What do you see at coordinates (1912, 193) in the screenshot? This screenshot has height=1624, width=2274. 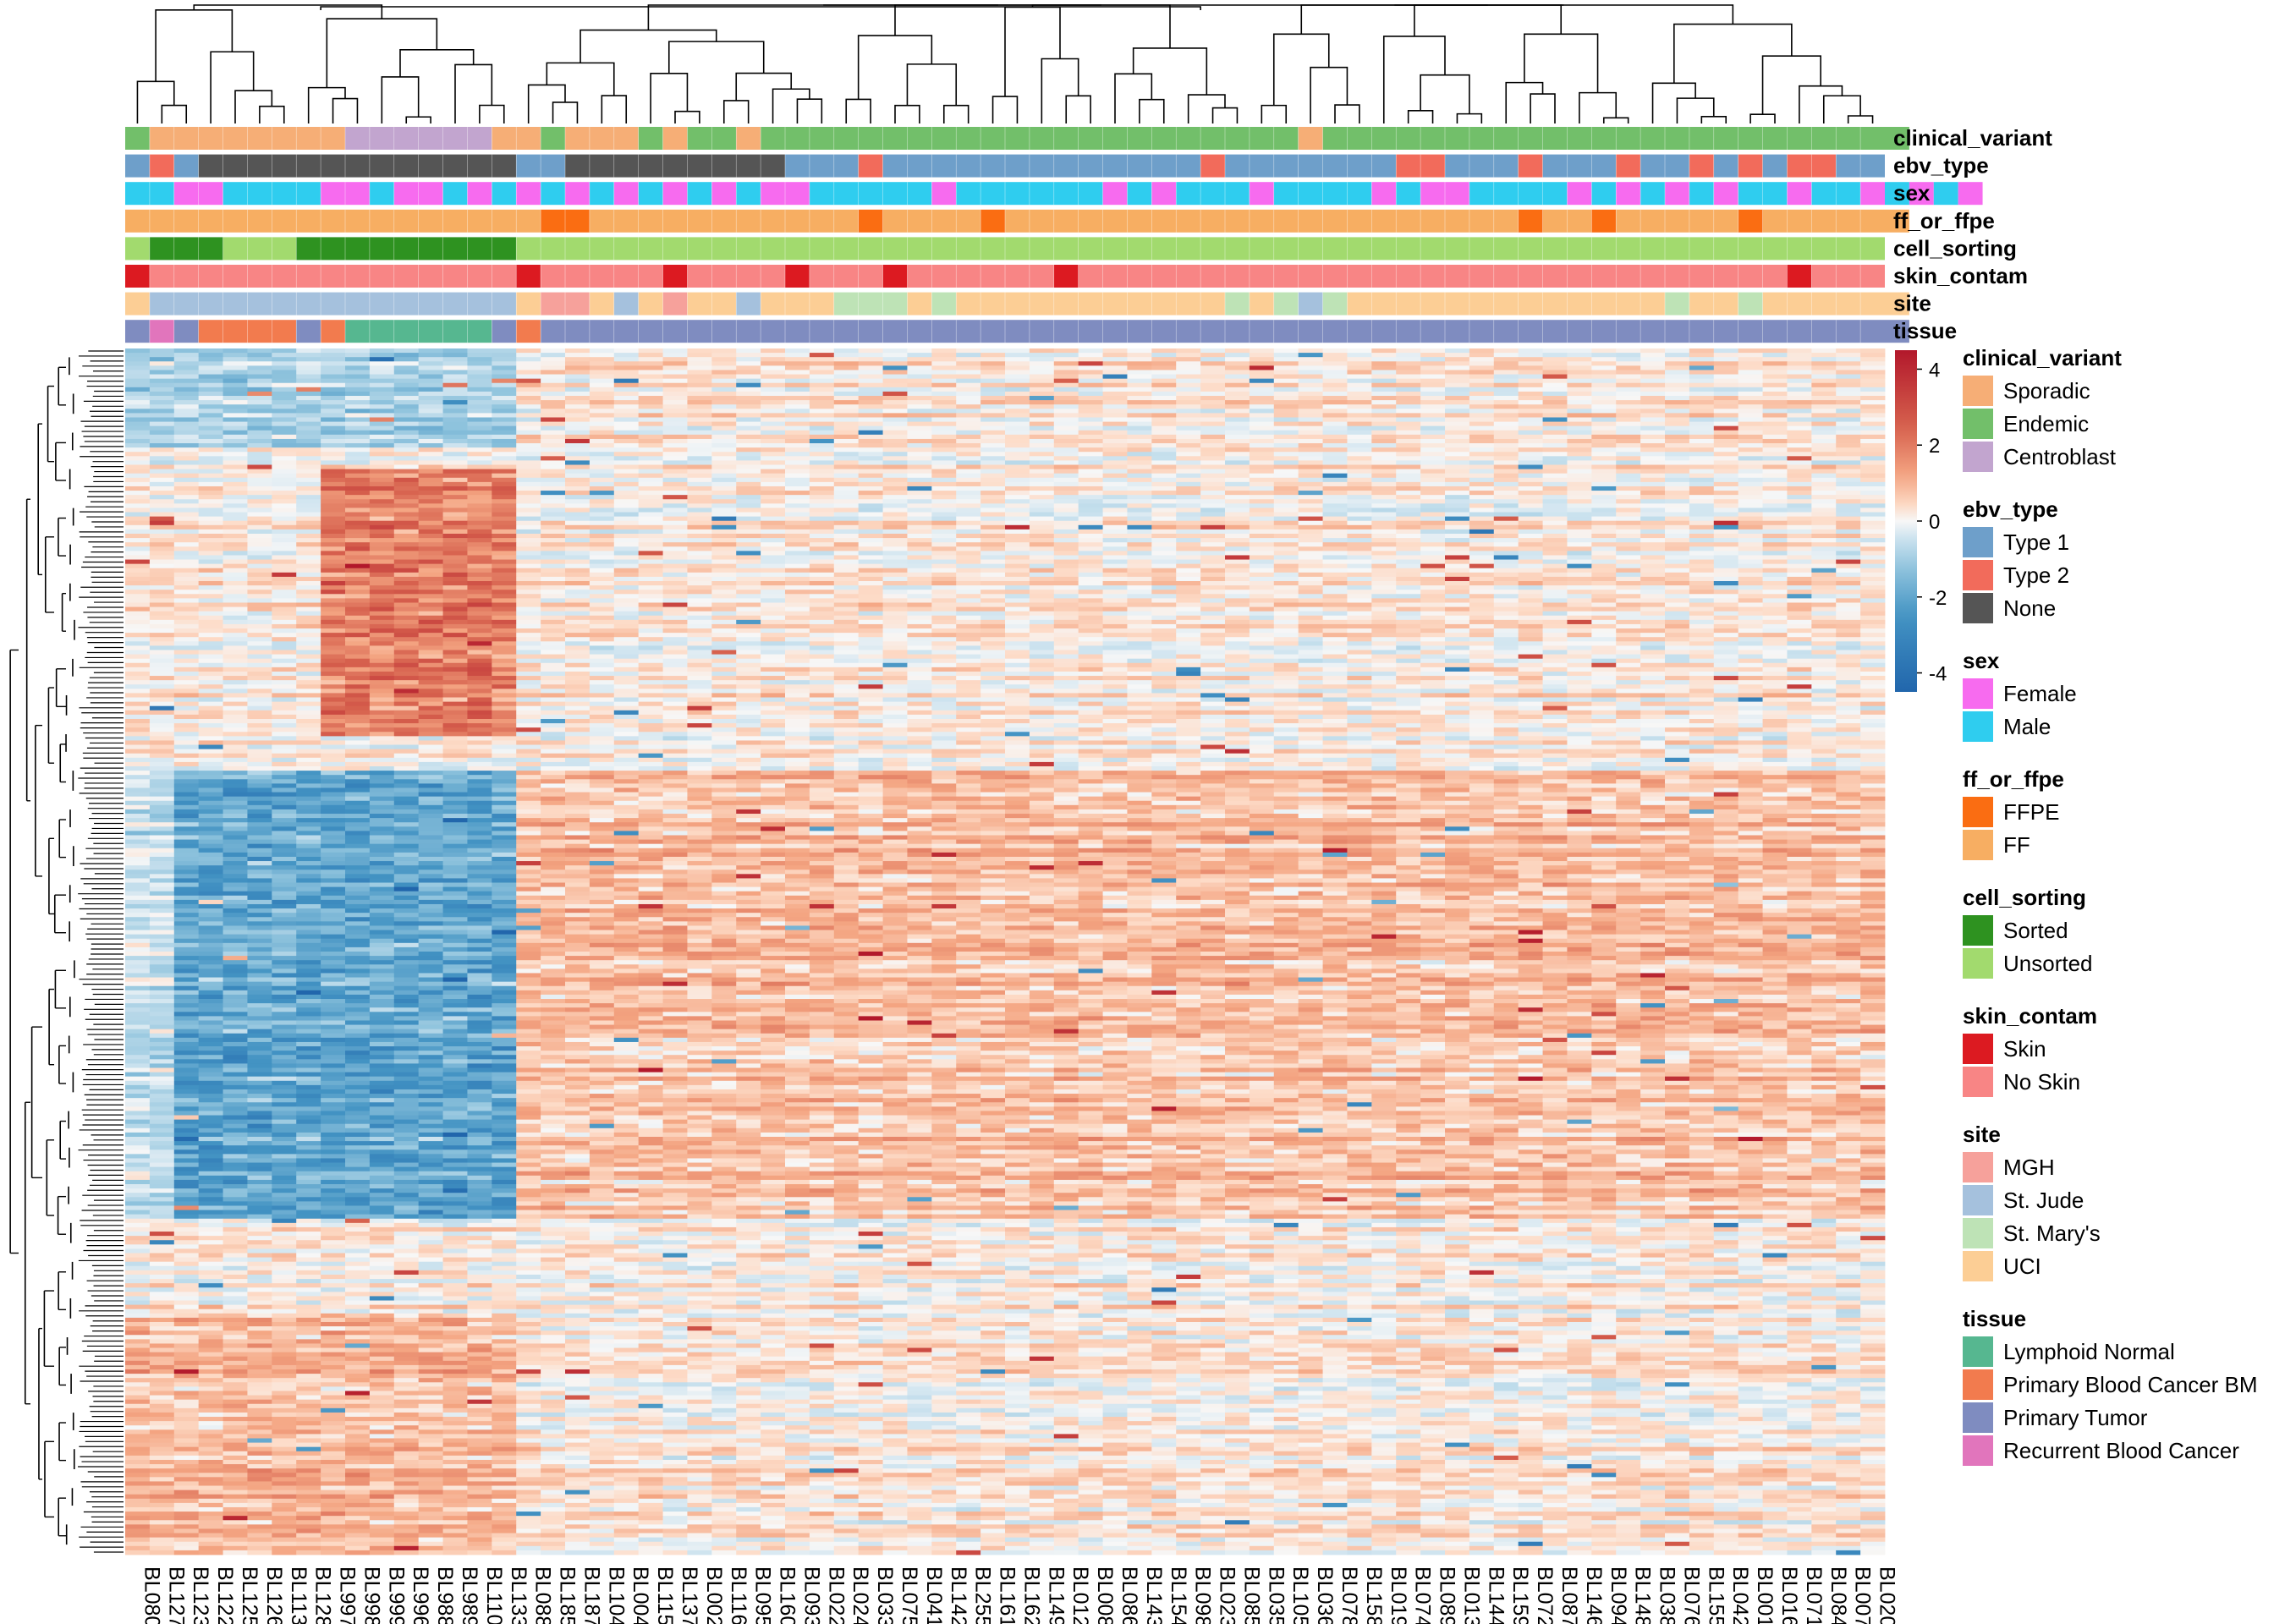 I see `annotation-track-label: sex` at bounding box center [1912, 193].